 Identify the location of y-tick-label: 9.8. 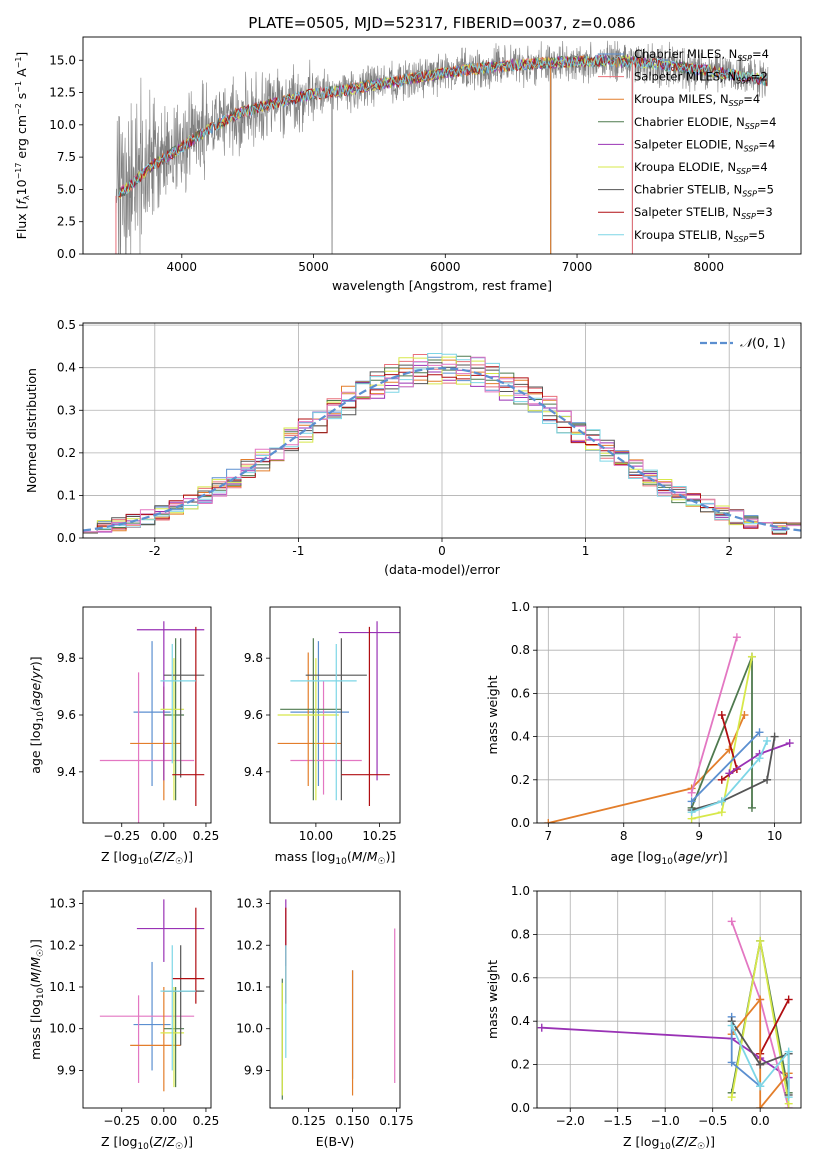
(253, 658).